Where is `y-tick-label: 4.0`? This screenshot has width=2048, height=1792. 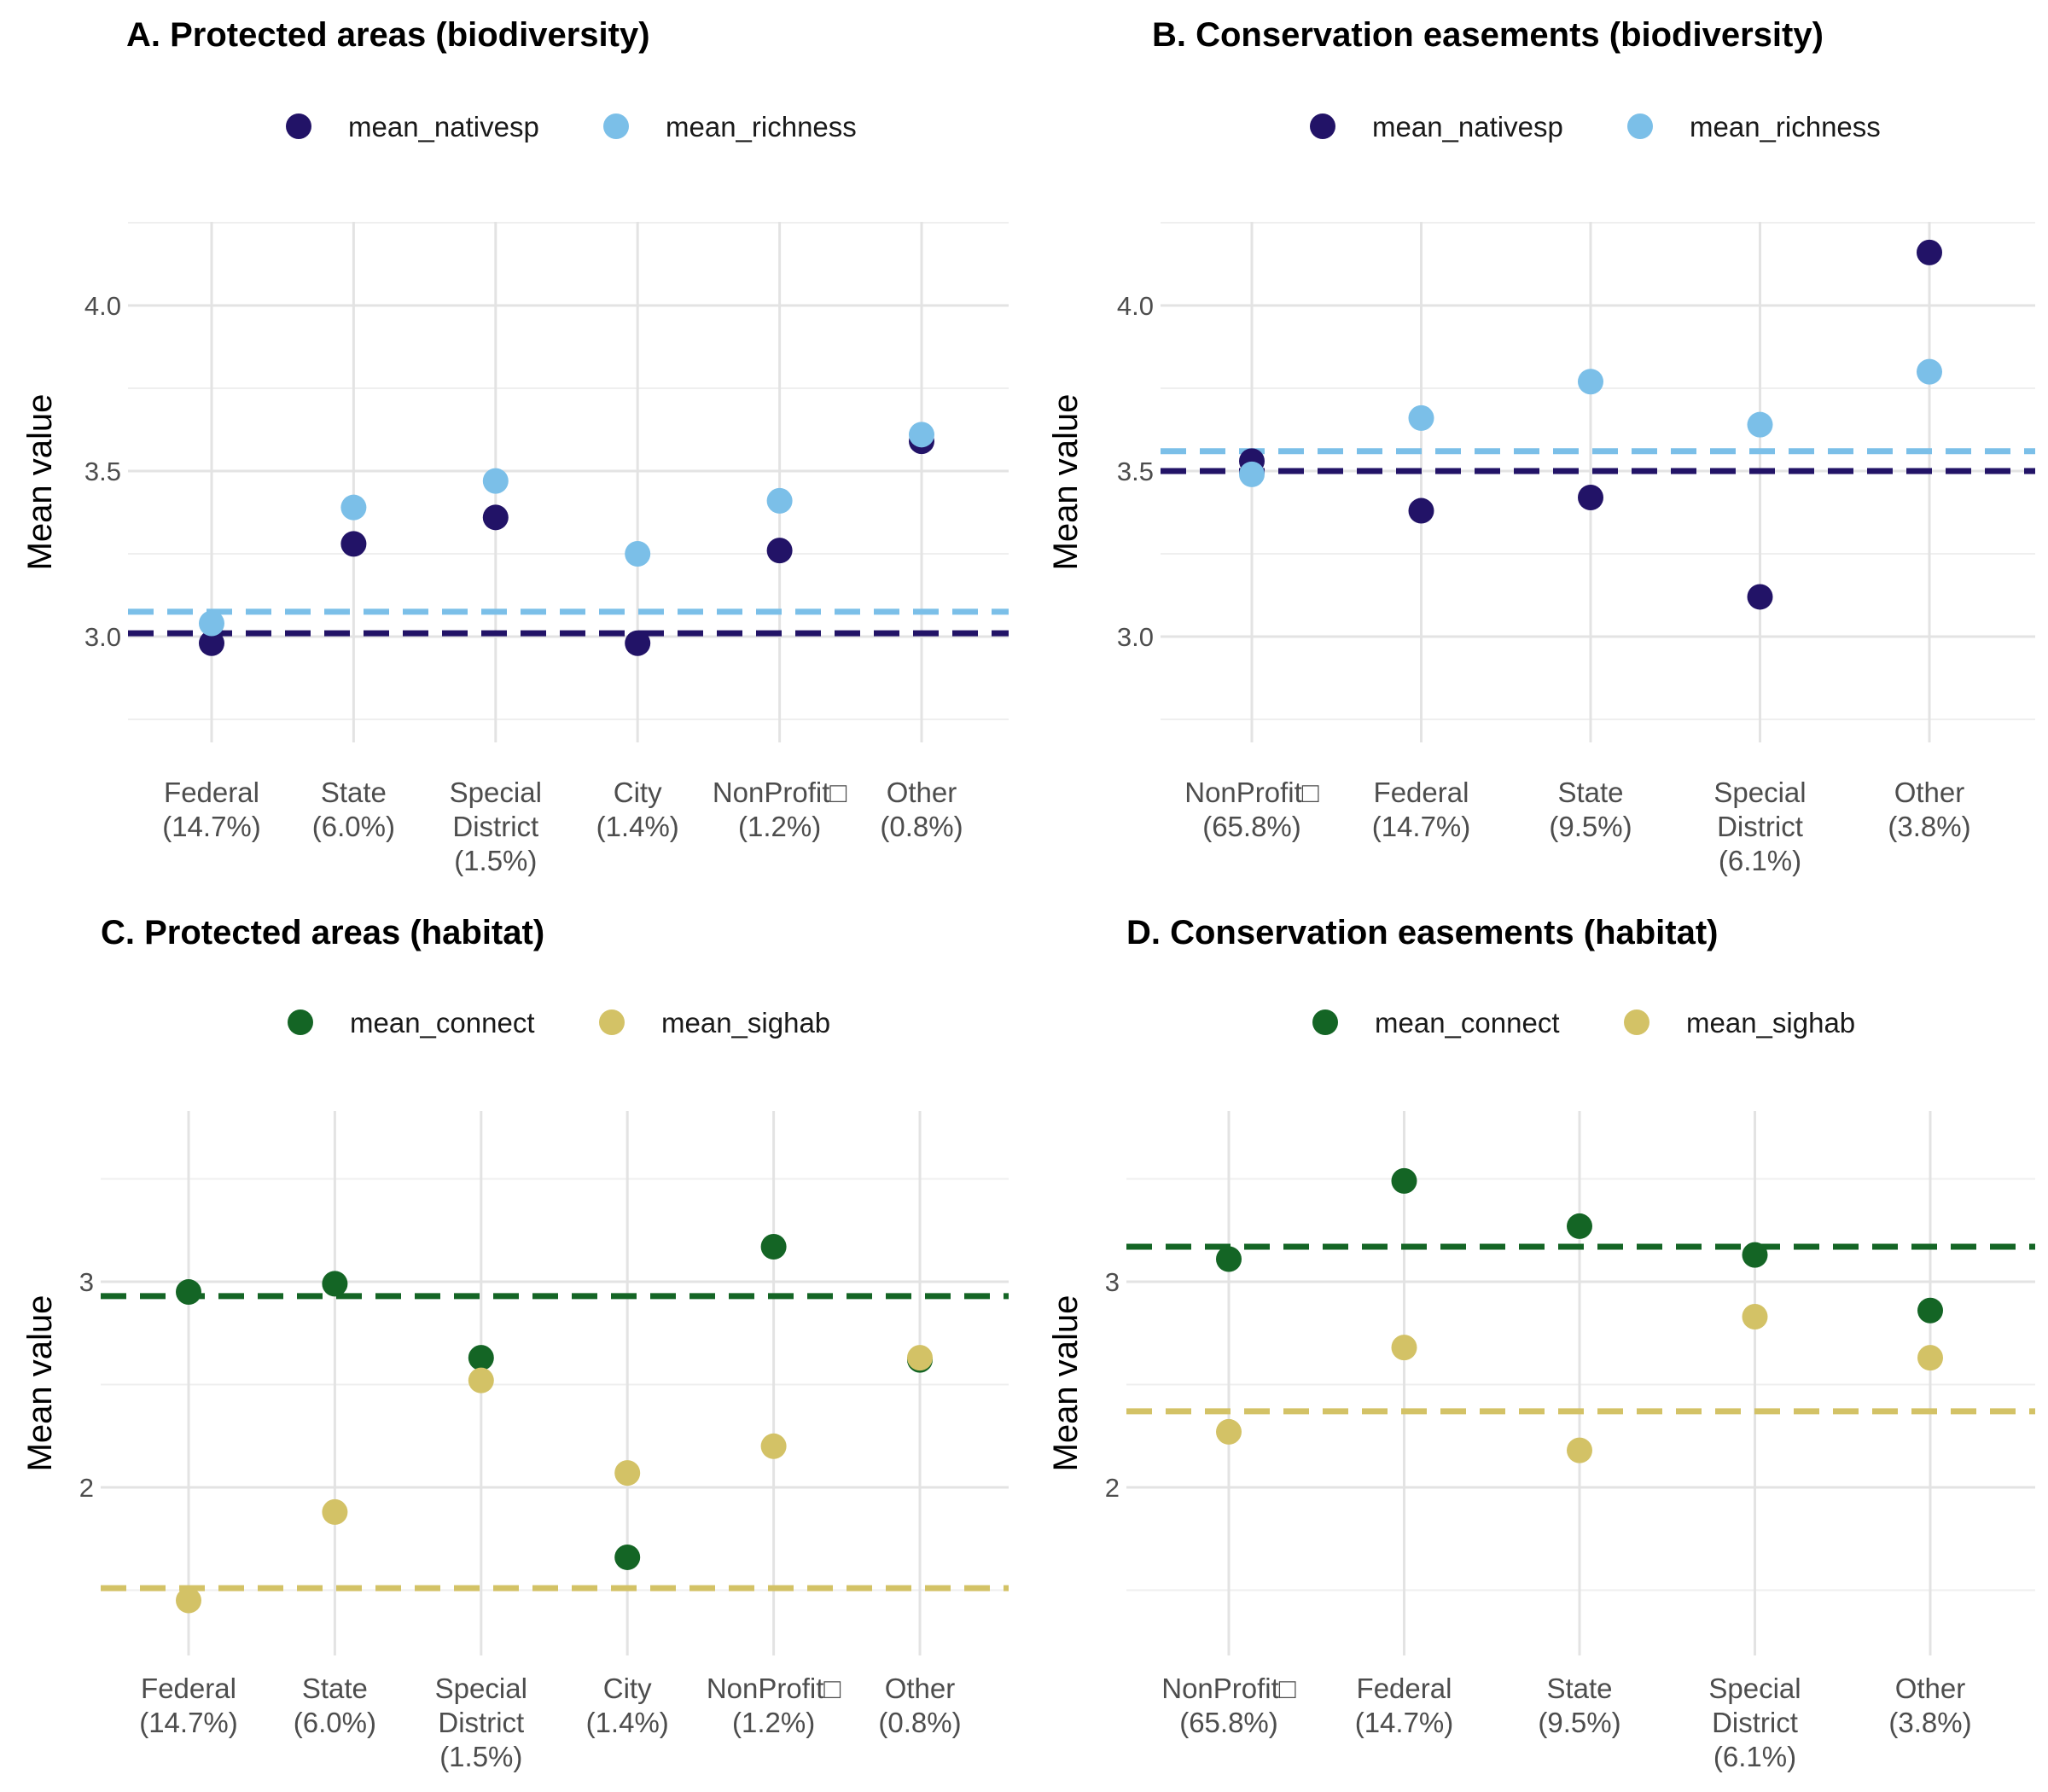 y-tick-label: 4.0 is located at coordinates (1135, 306).